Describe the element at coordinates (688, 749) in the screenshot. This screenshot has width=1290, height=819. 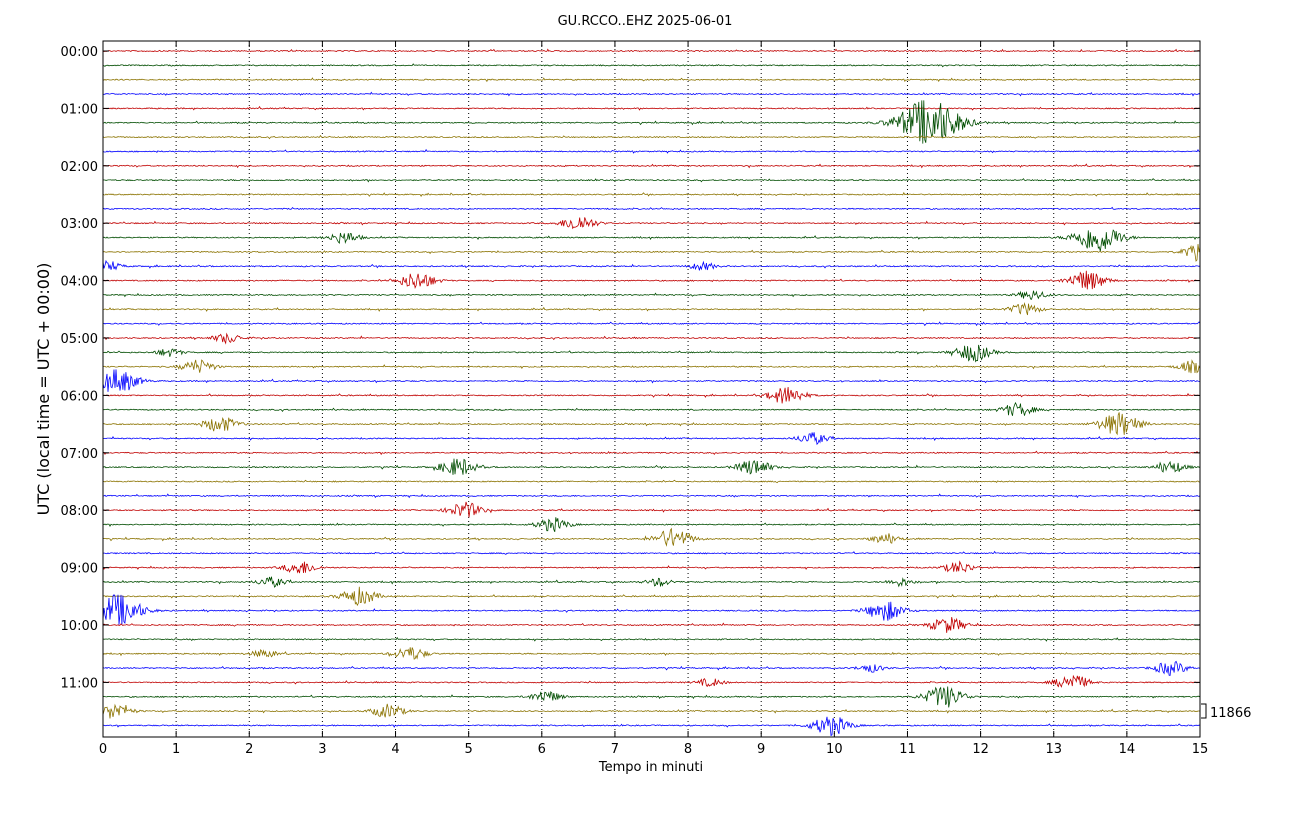
I see `x-tick-label: 8` at that location.